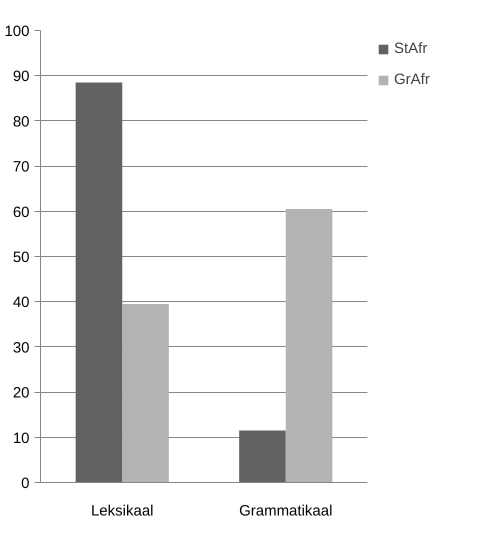  I want to click on y-tick-label: 20, so click(21, 393).